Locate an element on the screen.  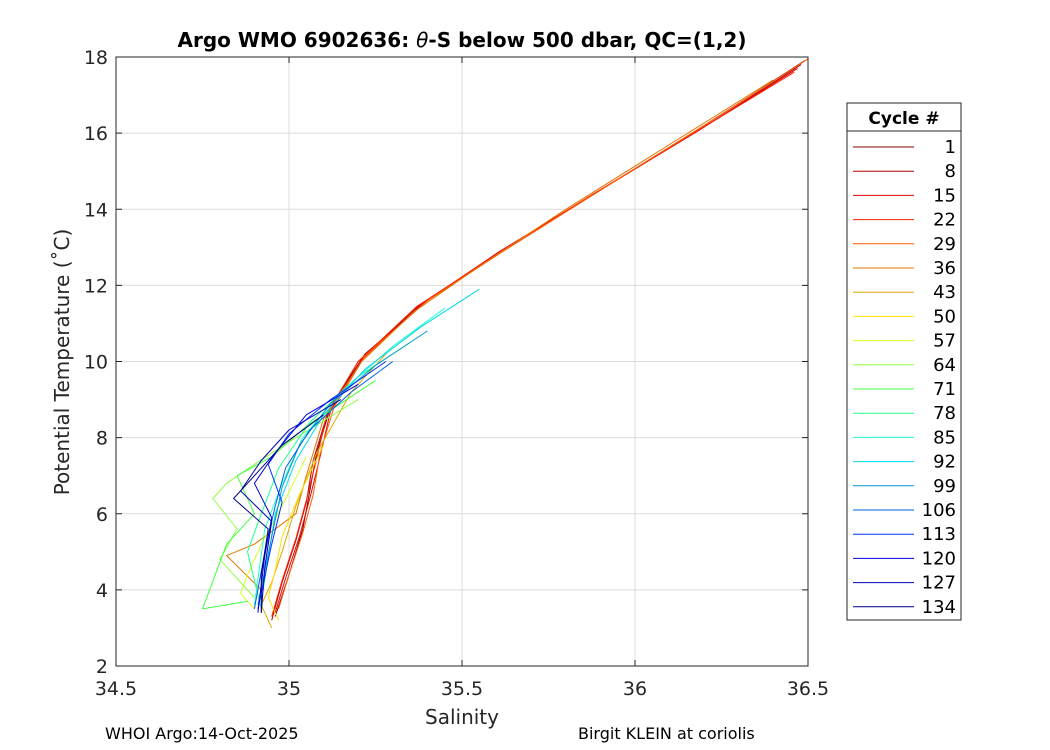
y-axis-label: Potential Temperature (˚C) is located at coordinates (62, 362).